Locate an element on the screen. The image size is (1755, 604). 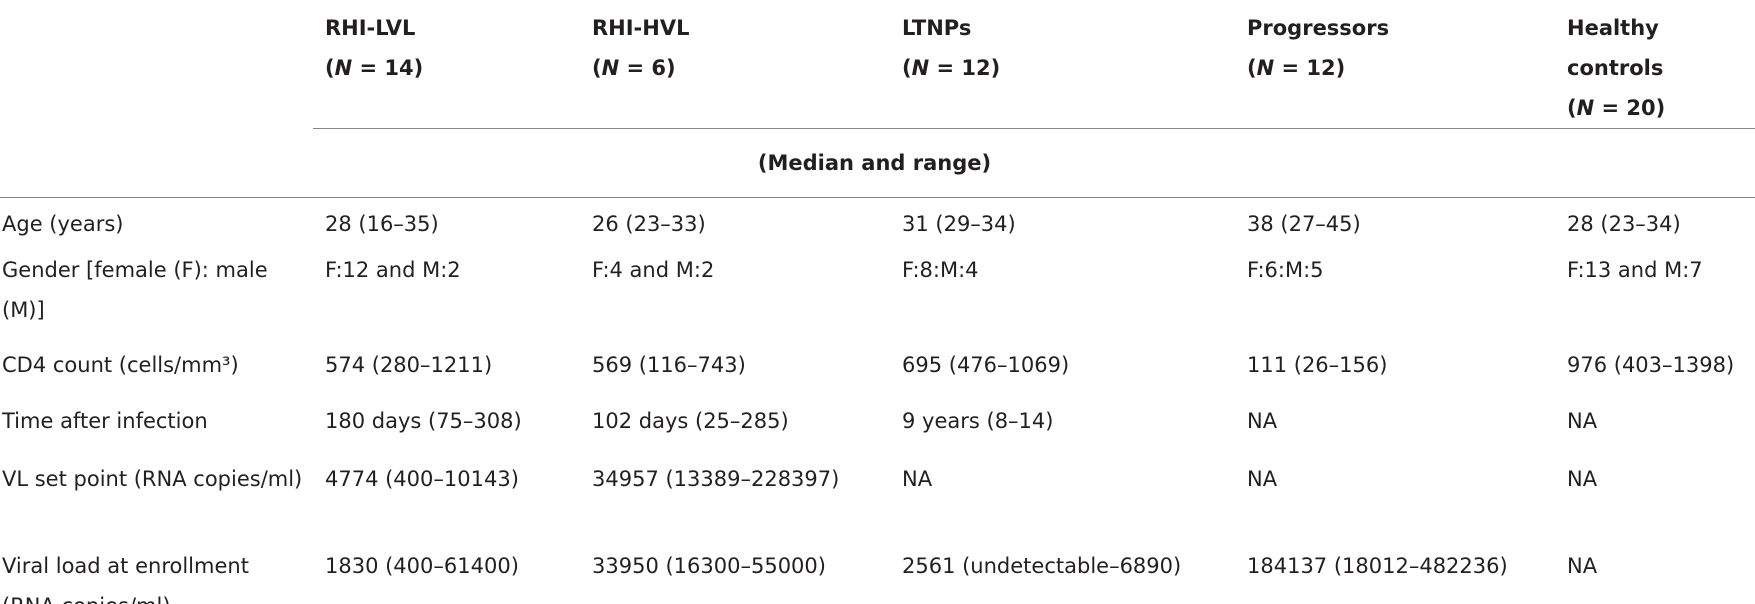
row-label: Gender [female (F): male (M)] is located at coordinates (135, 290).